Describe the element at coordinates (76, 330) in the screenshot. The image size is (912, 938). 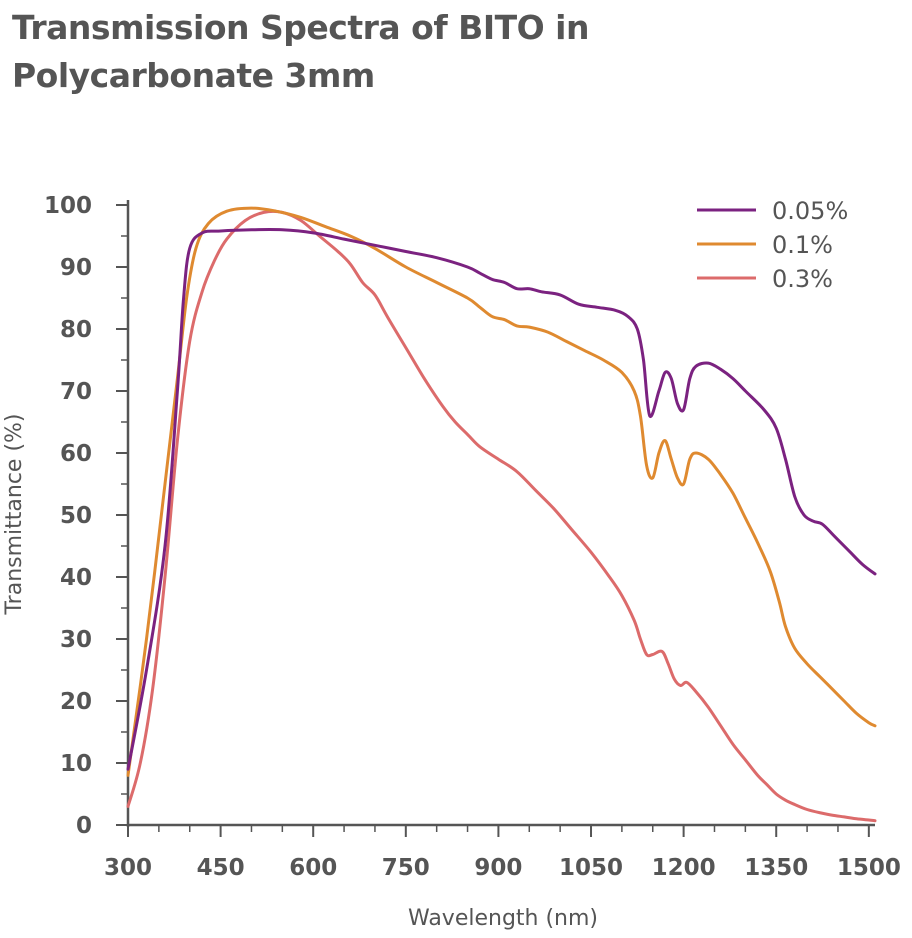
I see `y-tick-label: 80` at that location.